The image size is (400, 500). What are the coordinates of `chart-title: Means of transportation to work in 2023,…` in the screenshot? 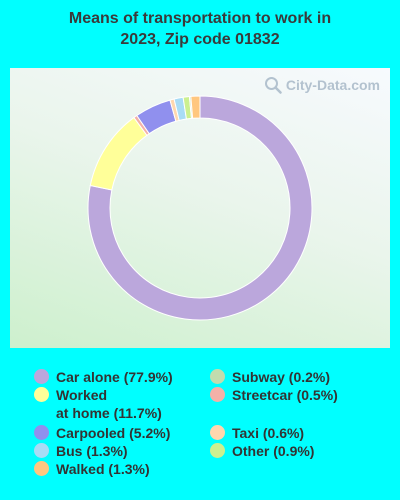 It's located at (200, 29).